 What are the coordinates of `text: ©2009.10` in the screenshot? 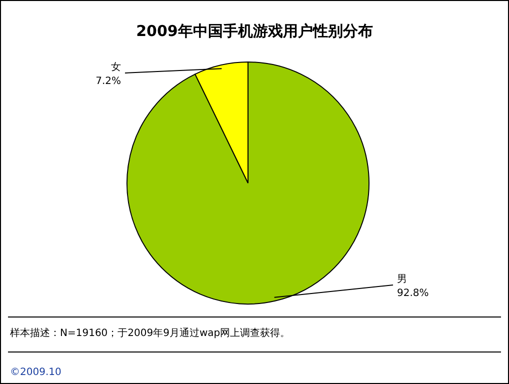 It's located at (36, 372).